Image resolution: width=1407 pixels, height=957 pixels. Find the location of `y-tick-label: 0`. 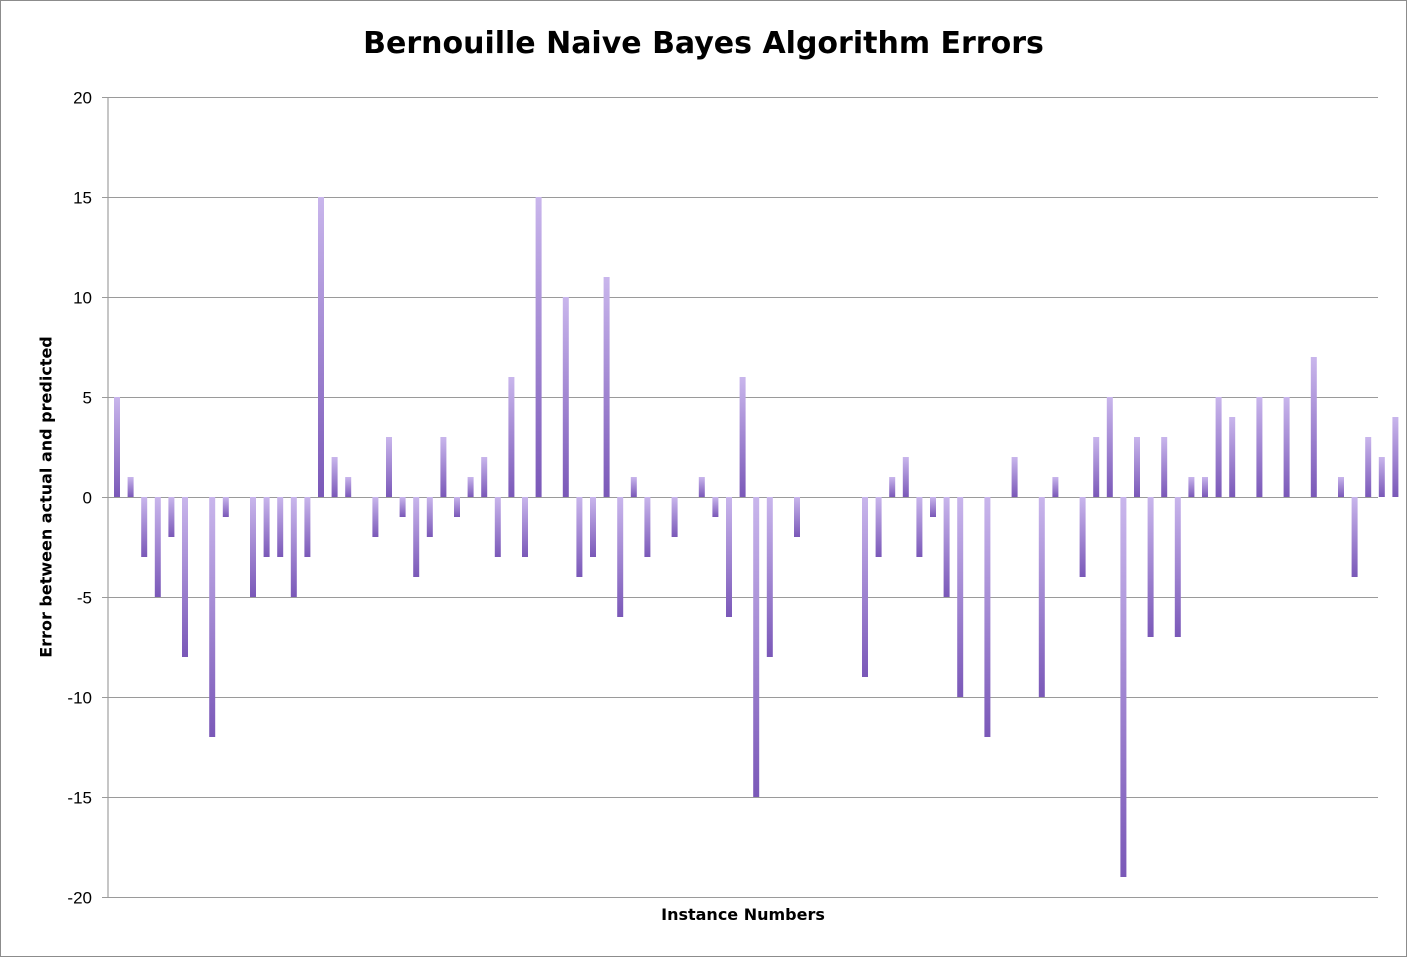

y-tick-label: 0 is located at coordinates (87, 498).